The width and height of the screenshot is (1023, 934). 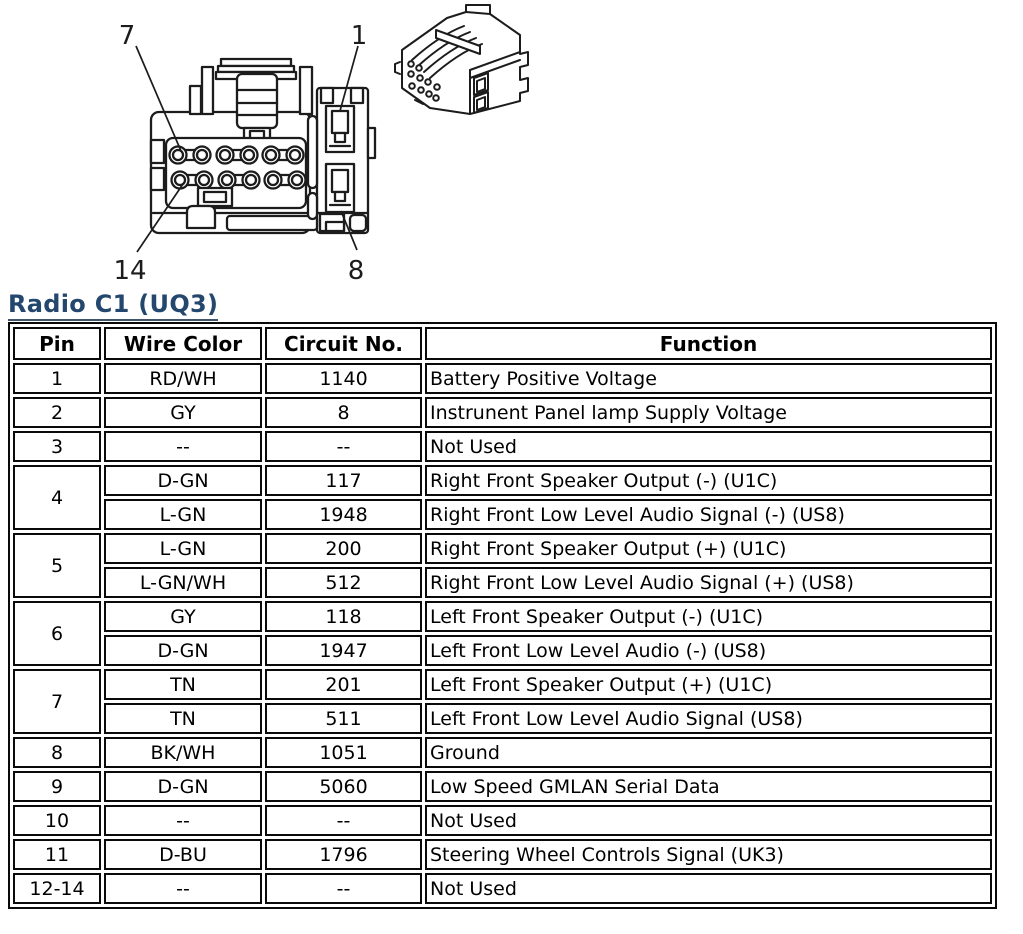 I want to click on pin-cell: 10, so click(x=57, y=820).